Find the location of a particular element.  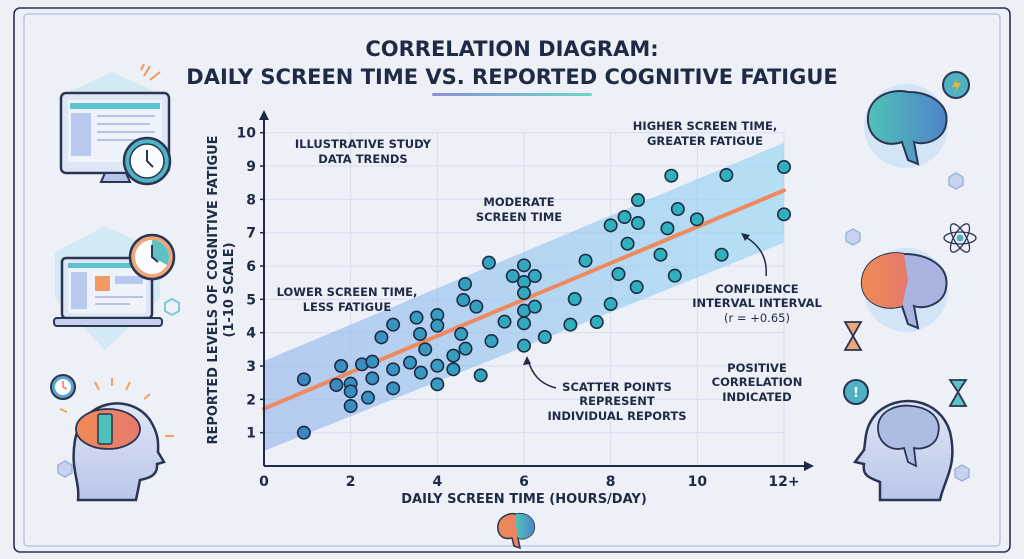

y-axis-arrow is located at coordinates (264, 115).